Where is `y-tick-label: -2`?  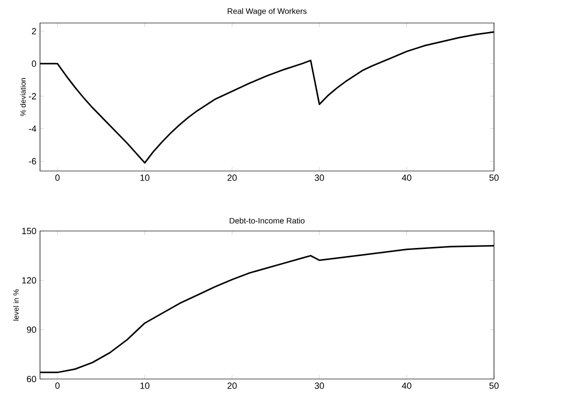 y-tick-label: -2 is located at coordinates (32, 96).